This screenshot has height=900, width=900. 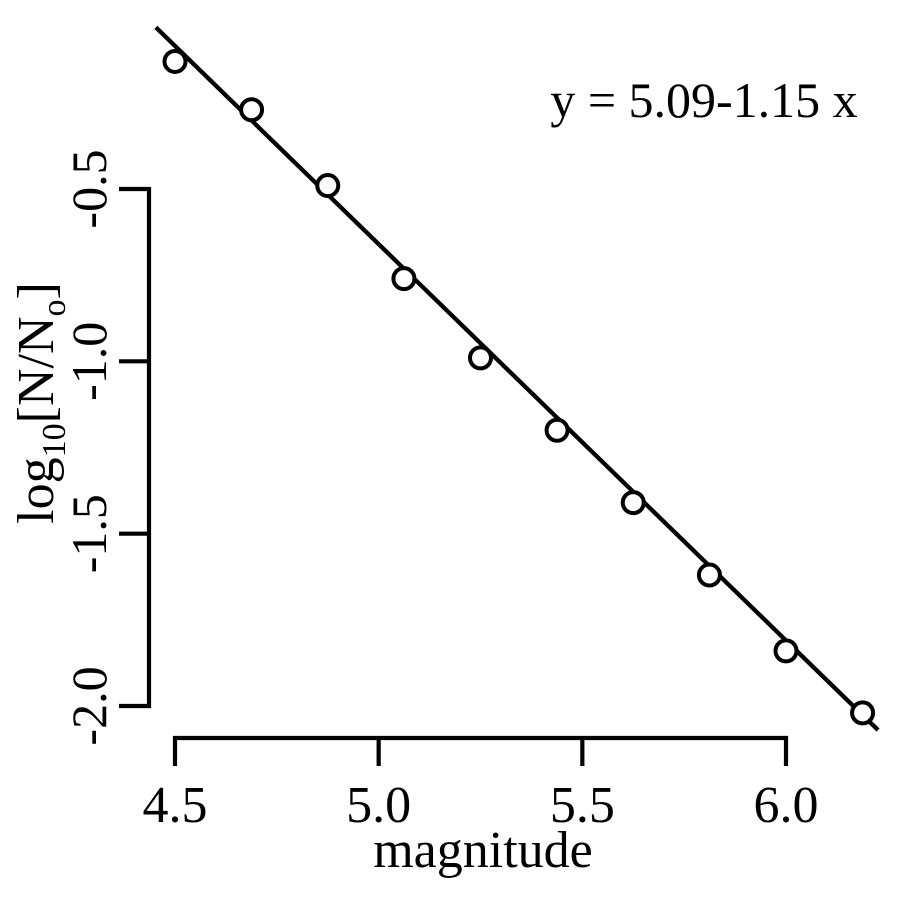 What do you see at coordinates (89, 705) in the screenshot?
I see `y-tick-label: -2.0` at bounding box center [89, 705].